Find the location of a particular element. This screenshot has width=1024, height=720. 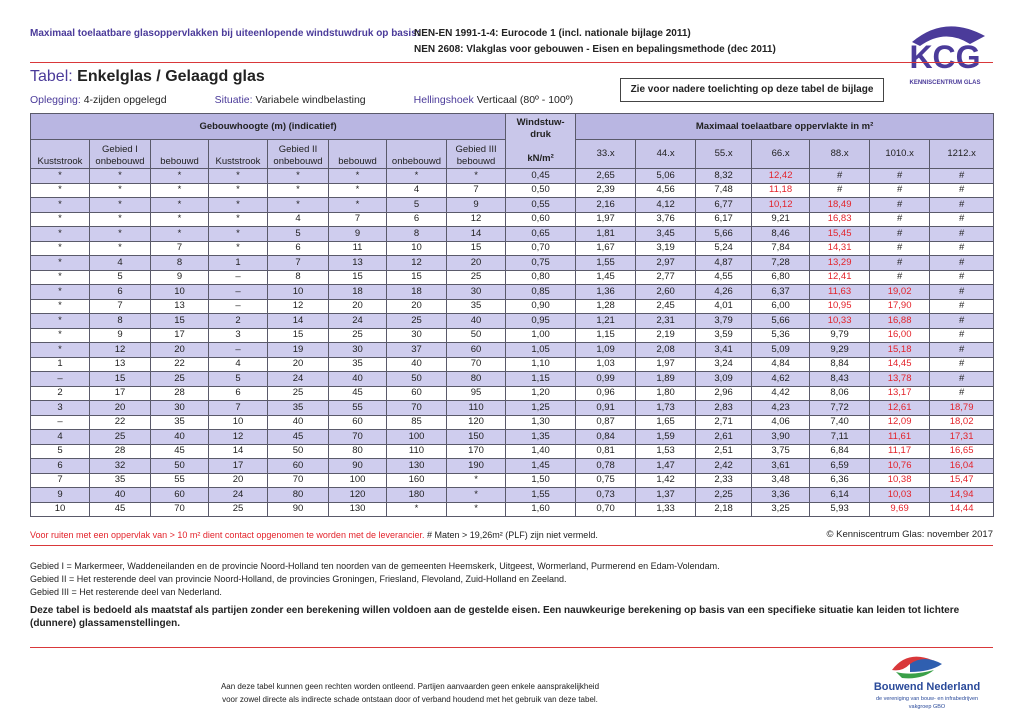

cell: 5,24 is located at coordinates (724, 248).